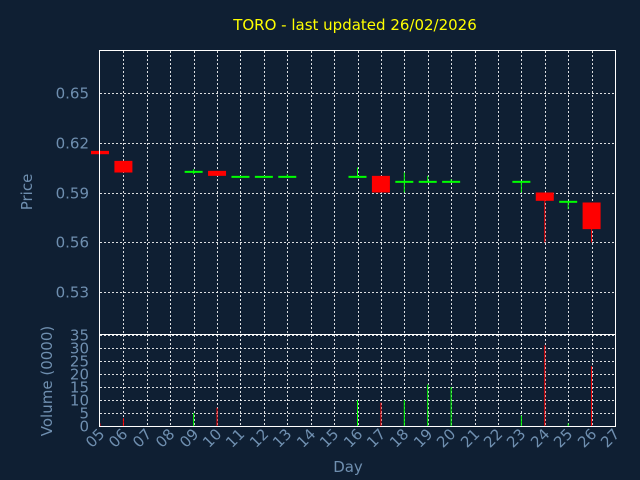 This screenshot has height=480, width=640. Describe the element at coordinates (27, 192) in the screenshot. I see `price-axis-label: Price` at that location.